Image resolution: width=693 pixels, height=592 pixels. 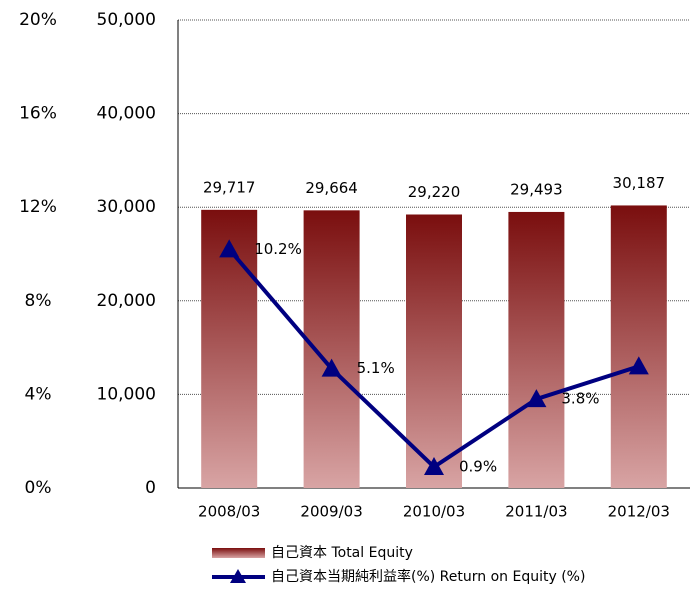 What do you see at coordinates (38, 301) in the screenshot?
I see `y2-tick-label: 8%` at bounding box center [38, 301].